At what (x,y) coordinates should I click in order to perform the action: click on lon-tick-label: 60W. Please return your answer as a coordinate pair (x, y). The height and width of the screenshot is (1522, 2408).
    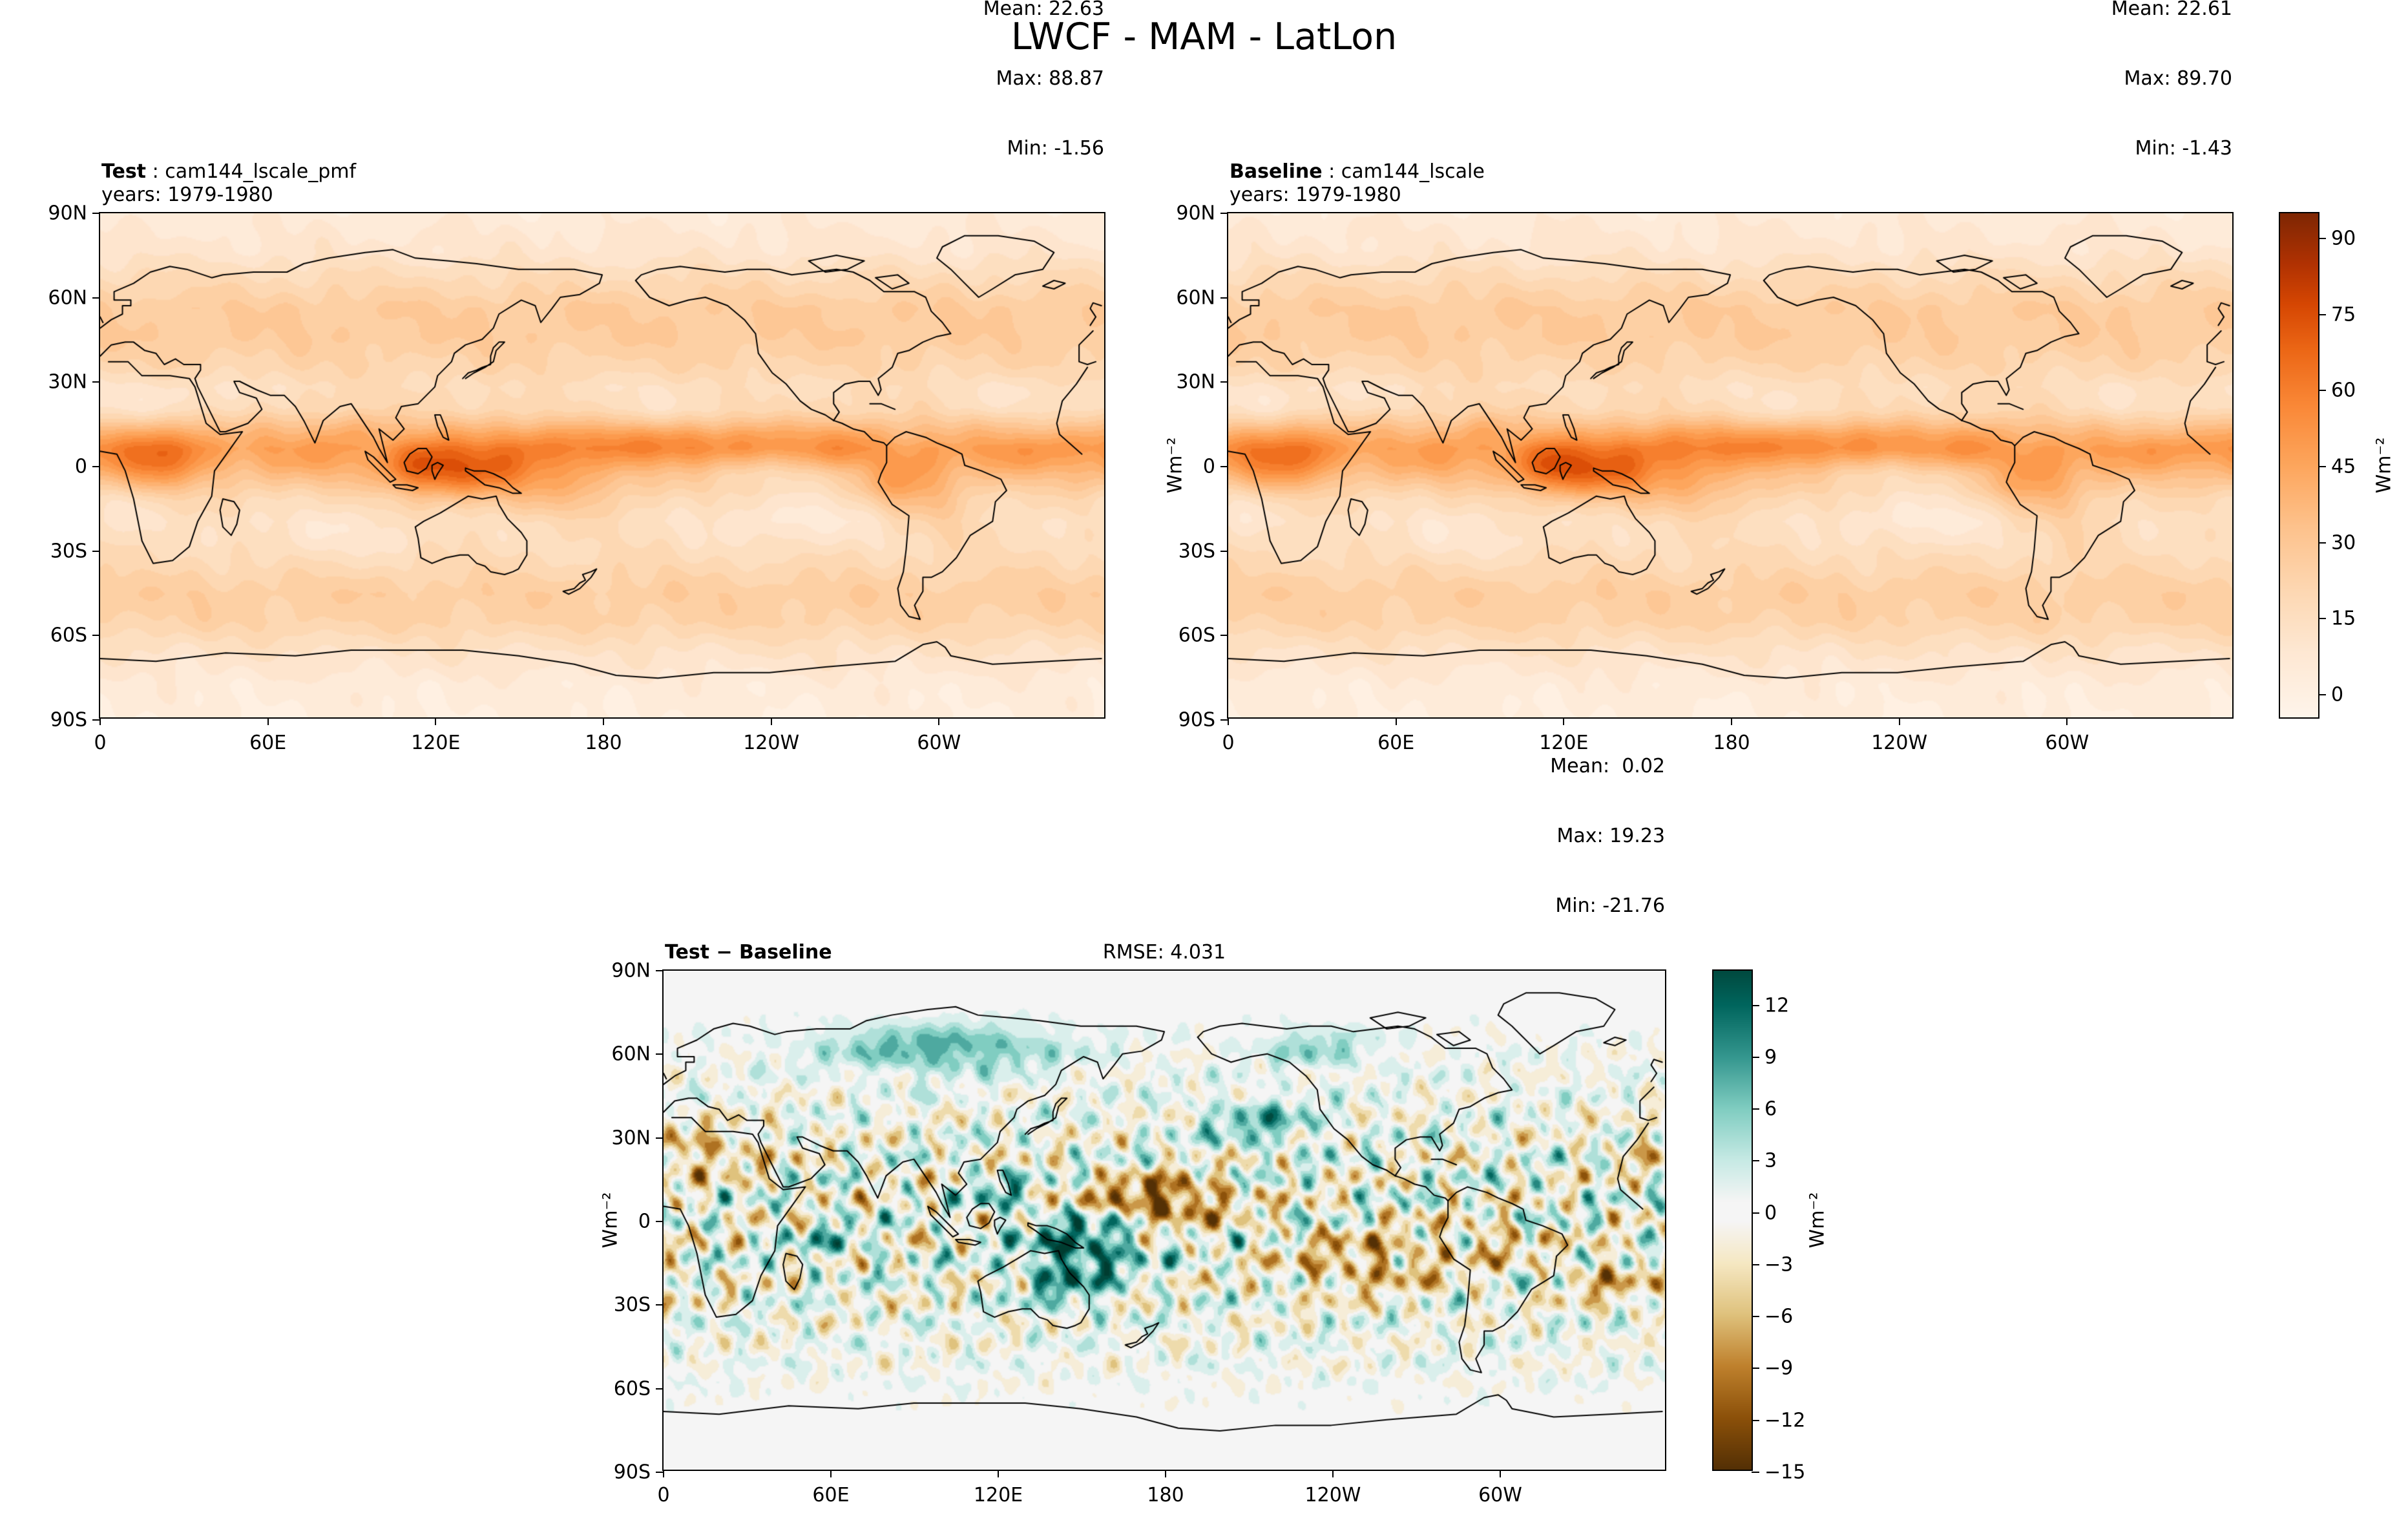
    Looking at the image, I should click on (1500, 1495).